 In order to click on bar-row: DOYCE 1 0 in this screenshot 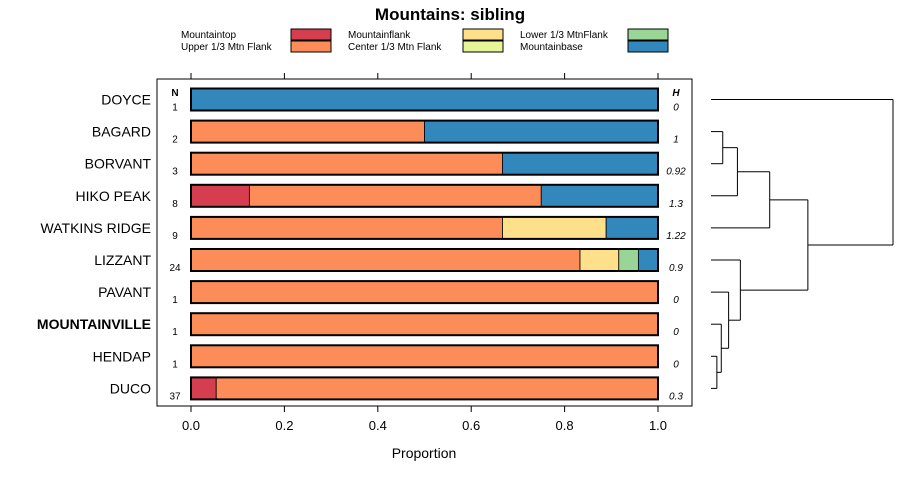, I will do `click(390, 100)`.